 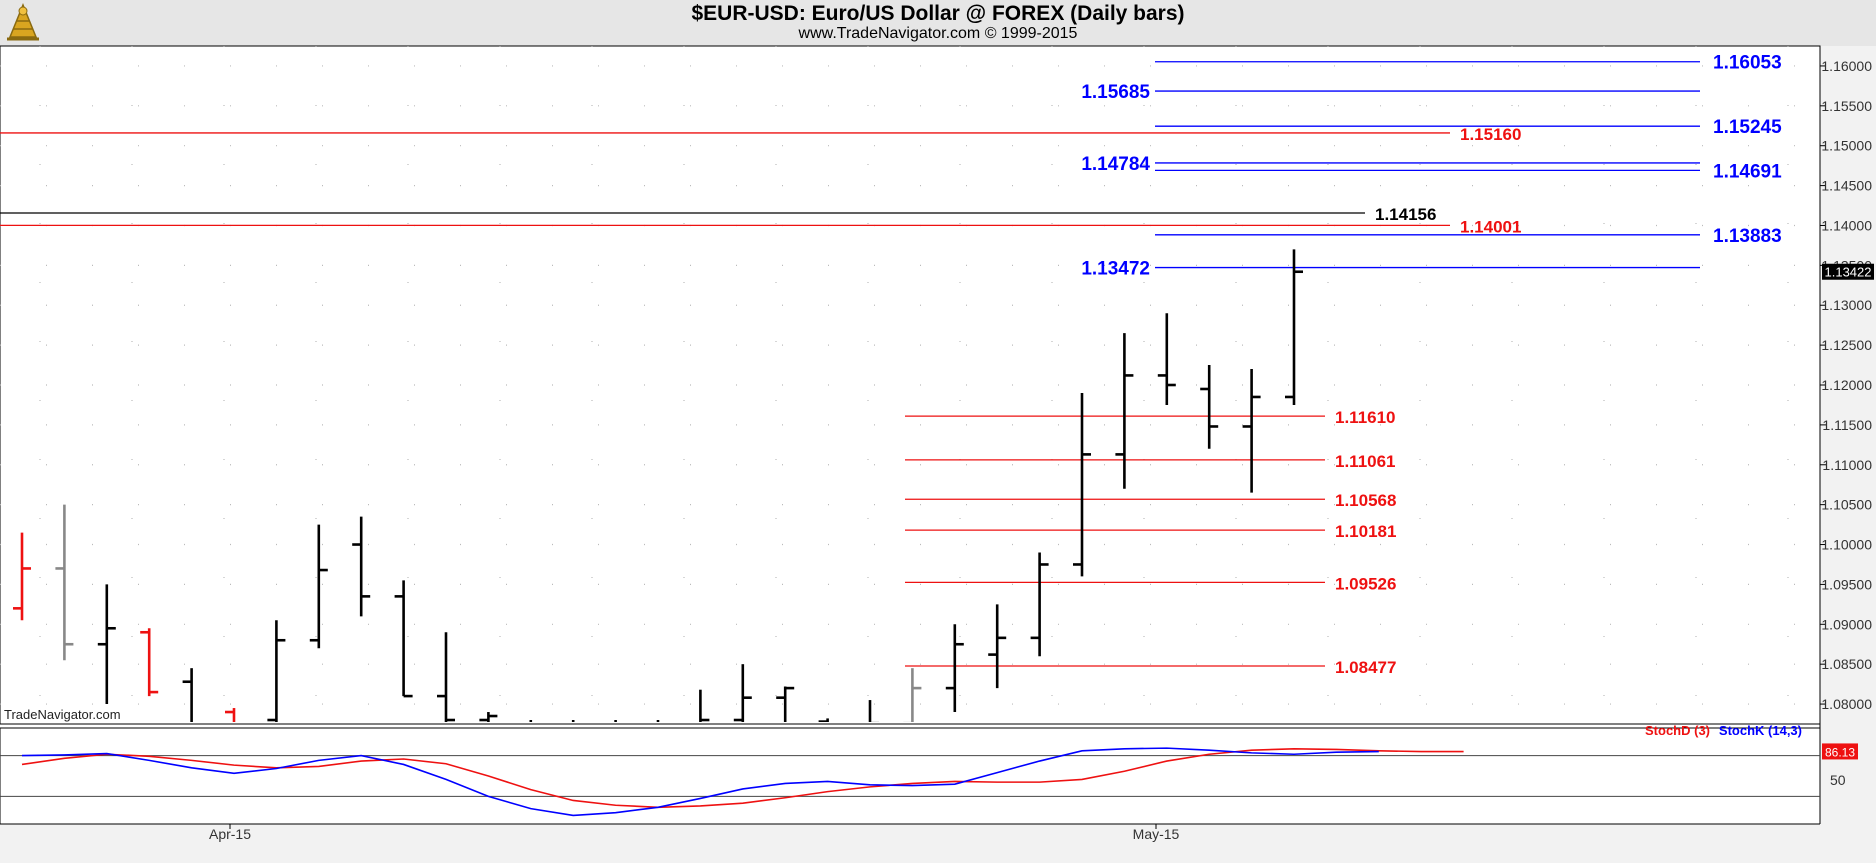 What do you see at coordinates (1846, 505) in the screenshot?
I see `price-tick-label: 1.10500` at bounding box center [1846, 505].